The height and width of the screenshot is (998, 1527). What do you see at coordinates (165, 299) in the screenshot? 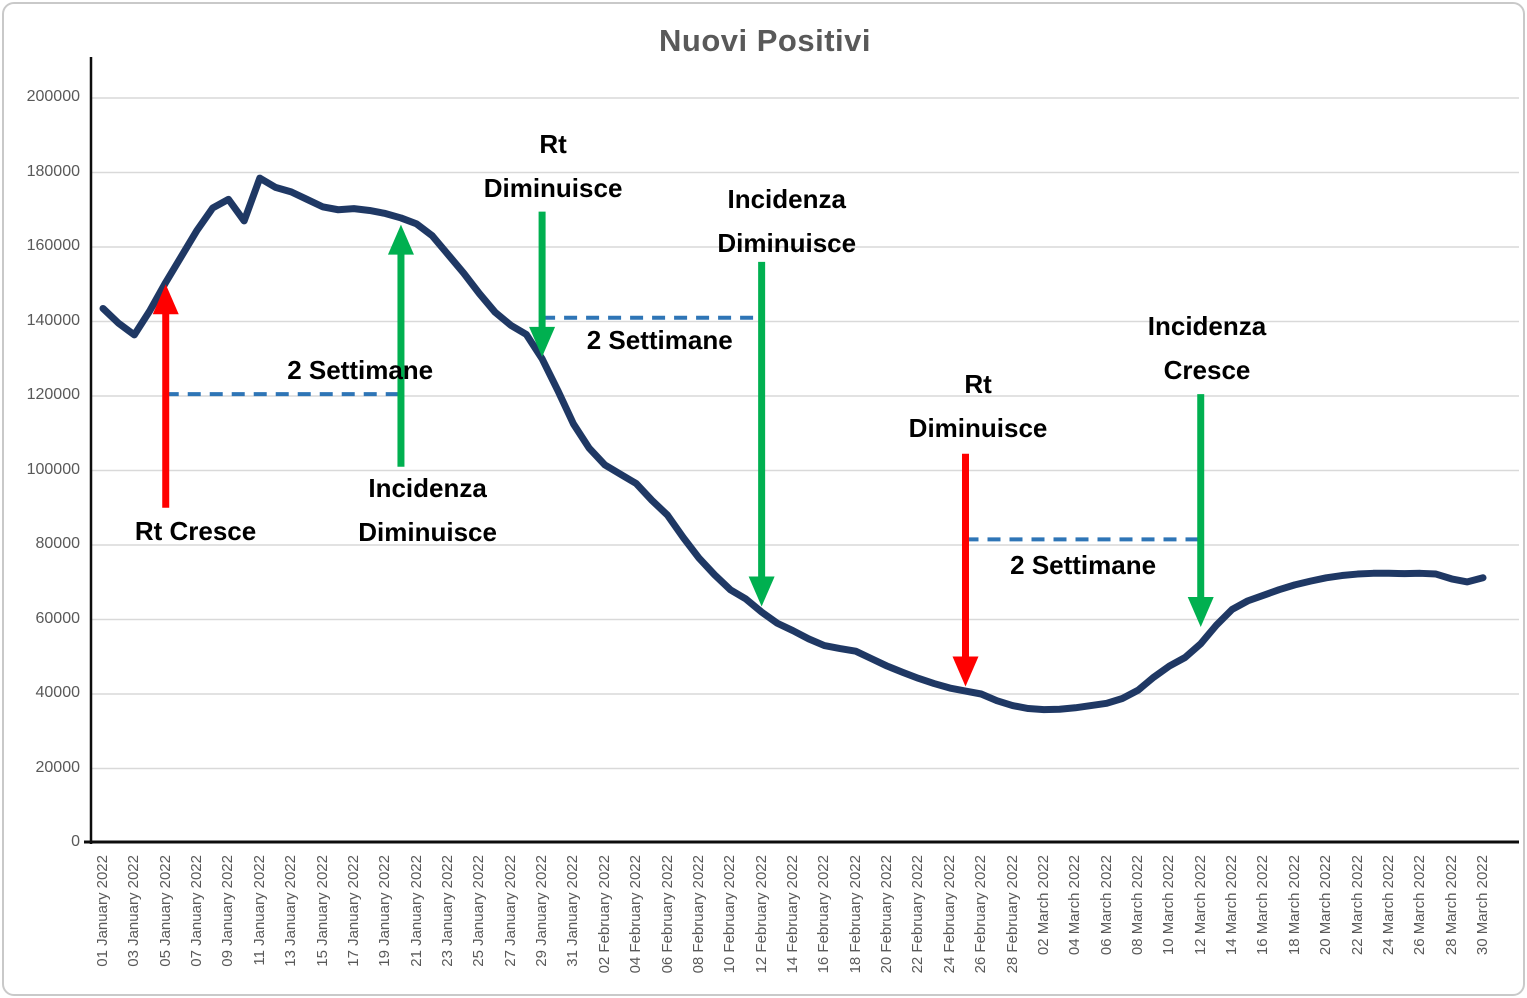
I see `rt-cresce-arrow-head` at bounding box center [165, 299].